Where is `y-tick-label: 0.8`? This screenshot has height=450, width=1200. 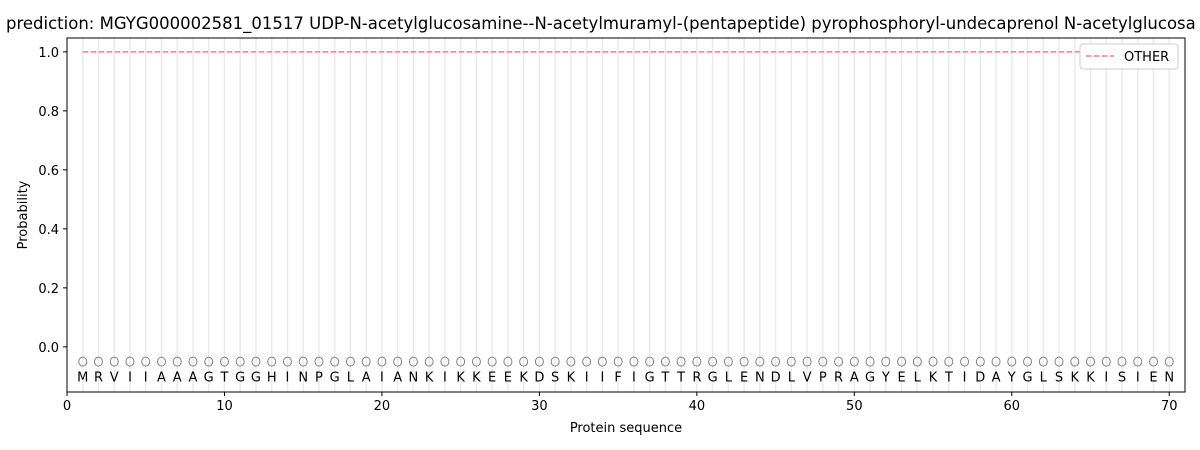 y-tick-label: 0.8 is located at coordinates (48, 112).